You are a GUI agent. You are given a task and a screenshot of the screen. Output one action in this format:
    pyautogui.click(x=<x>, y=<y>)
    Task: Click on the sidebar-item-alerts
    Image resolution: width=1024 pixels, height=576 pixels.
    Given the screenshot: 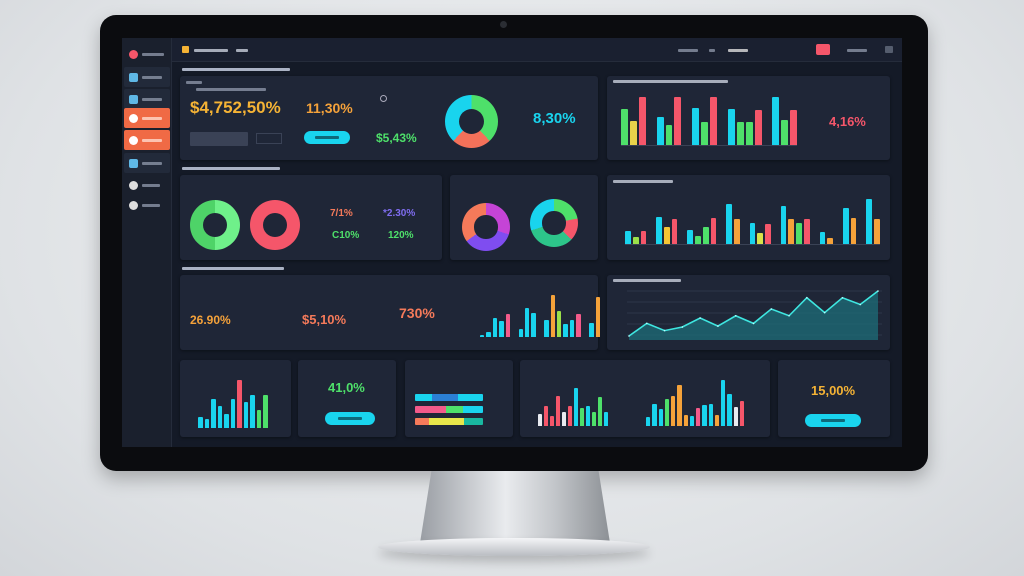 What is the action you would take?
    pyautogui.click(x=147, y=118)
    